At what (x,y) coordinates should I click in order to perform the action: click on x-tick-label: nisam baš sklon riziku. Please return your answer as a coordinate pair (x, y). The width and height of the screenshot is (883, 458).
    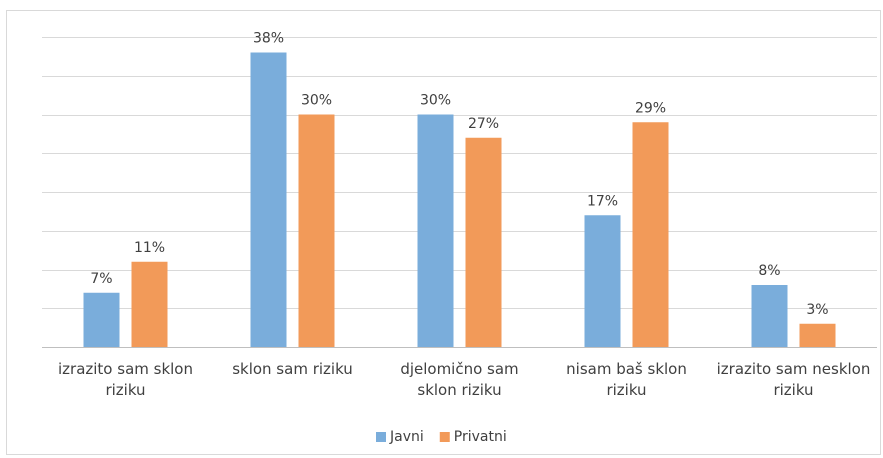
    Looking at the image, I should click on (626, 379).